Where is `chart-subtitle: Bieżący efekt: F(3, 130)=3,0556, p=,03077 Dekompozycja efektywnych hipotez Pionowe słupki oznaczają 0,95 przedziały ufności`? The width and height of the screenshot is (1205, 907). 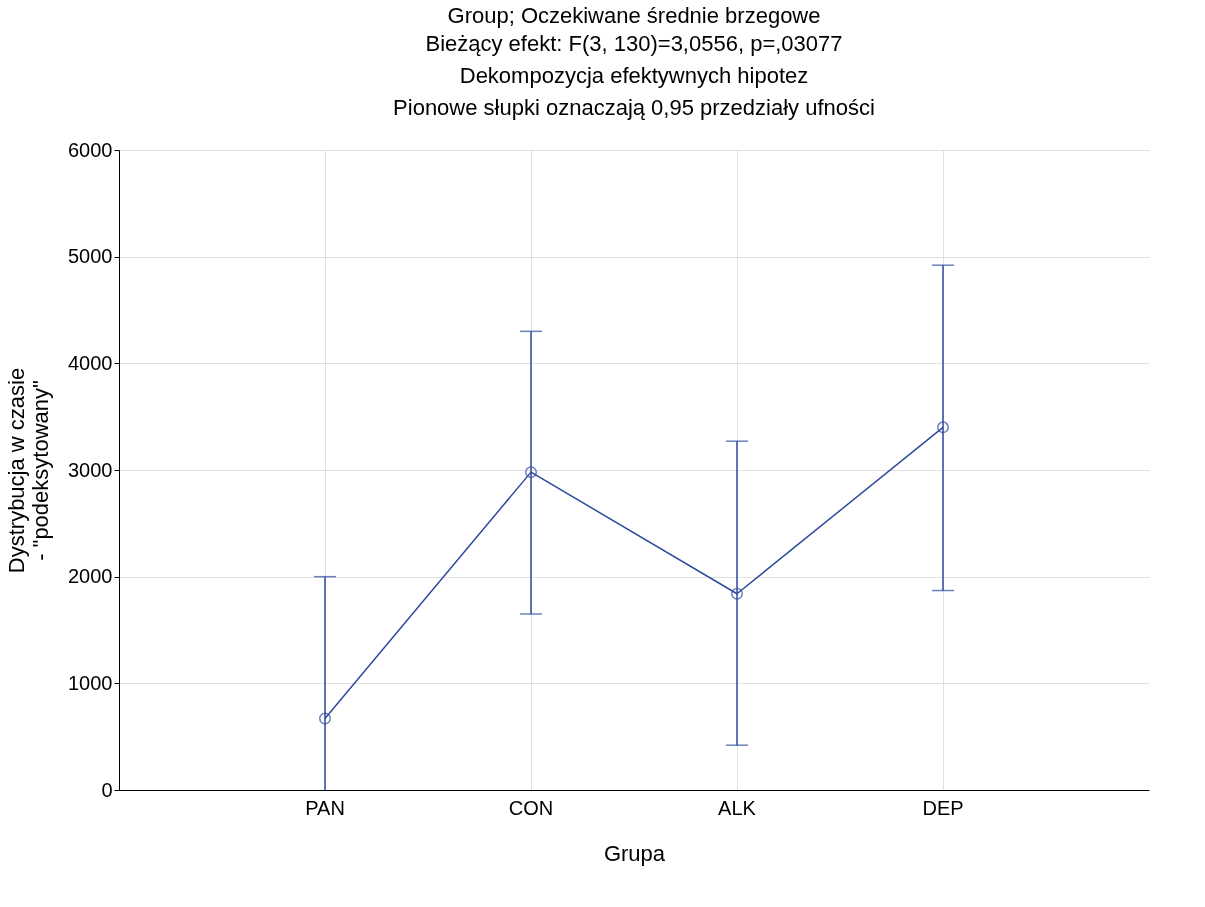 chart-subtitle: Bieżący efekt: F(3, 130)=3,0556, p=,03077 Dekompozycja efektywnych hipotez Pionowe słupki oznaczają 0,95 przedziały ufności is located at coordinates (634, 75).